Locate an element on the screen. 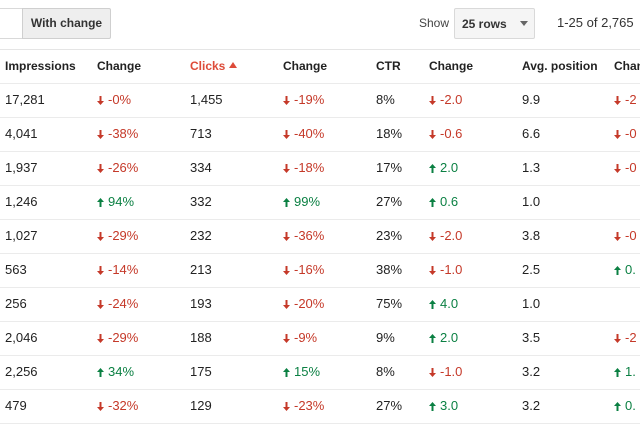 Image resolution: width=640 pixels, height=424 pixels. cell-text: 2,046 is located at coordinates (21, 337).